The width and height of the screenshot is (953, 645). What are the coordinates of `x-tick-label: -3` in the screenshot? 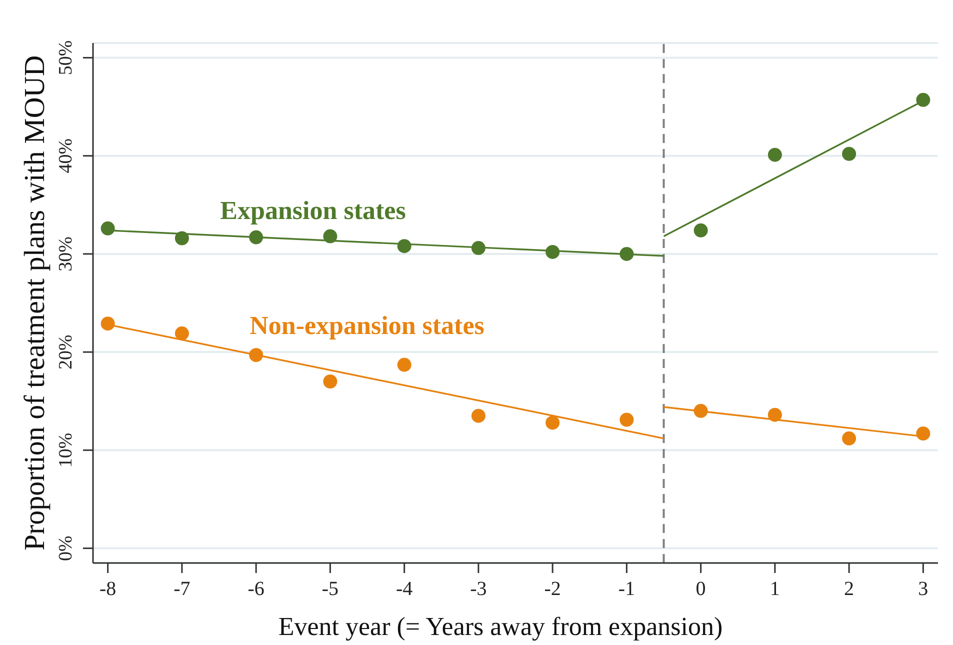 It's located at (478, 589).